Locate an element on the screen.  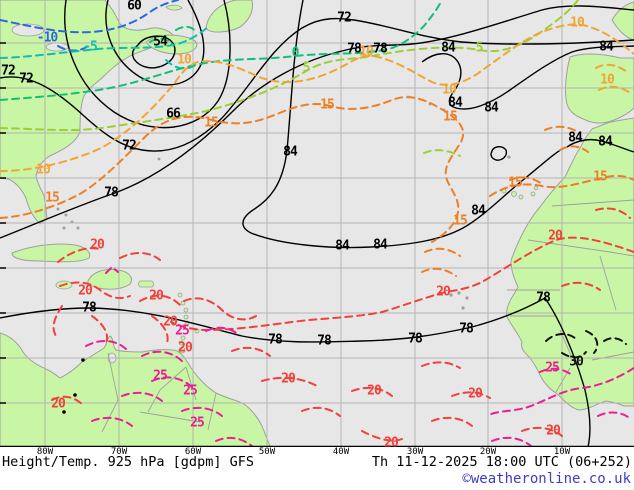
island-anticosti is located at coordinates (174, 7).